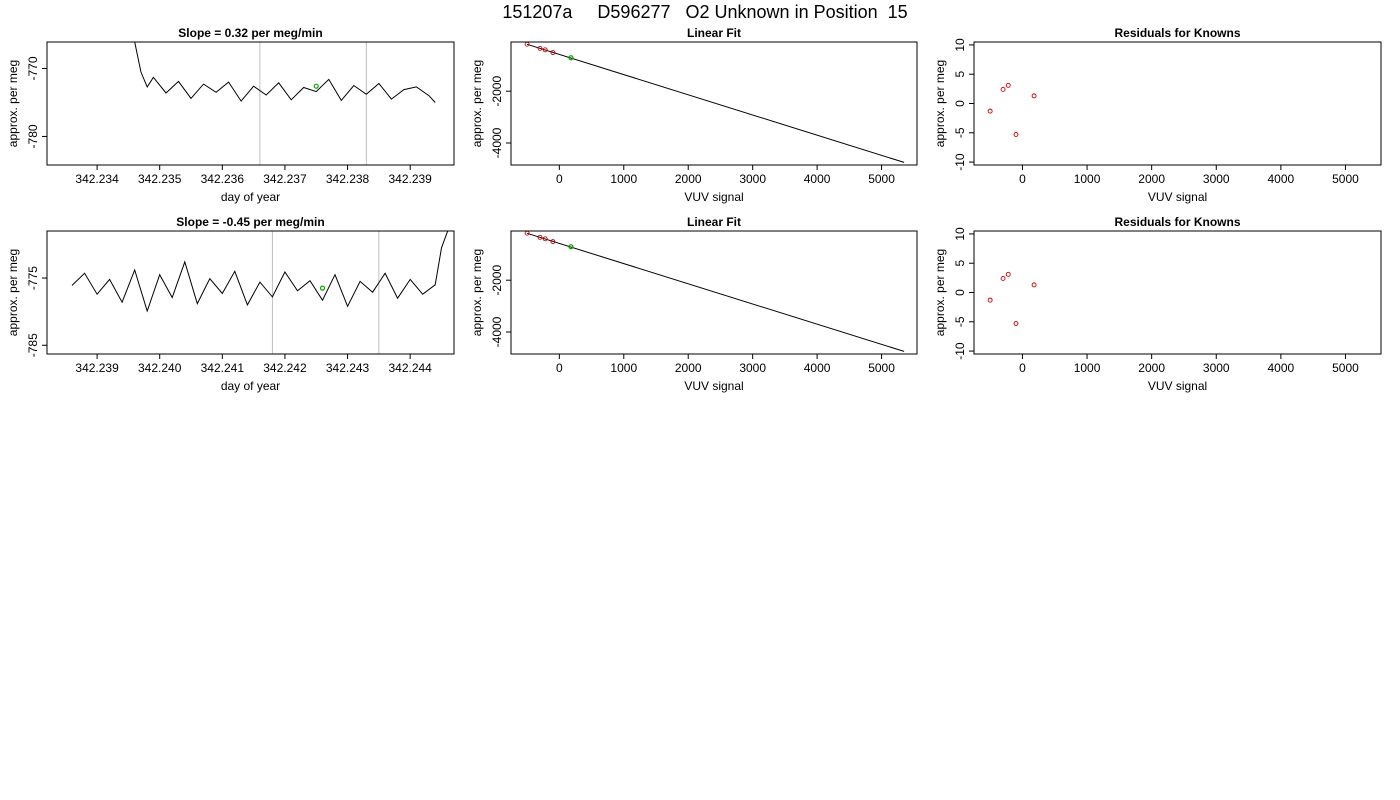 This screenshot has height=800, width=1400. Describe the element at coordinates (497, 331) in the screenshot. I see `y-tick-label: -4000` at that location.